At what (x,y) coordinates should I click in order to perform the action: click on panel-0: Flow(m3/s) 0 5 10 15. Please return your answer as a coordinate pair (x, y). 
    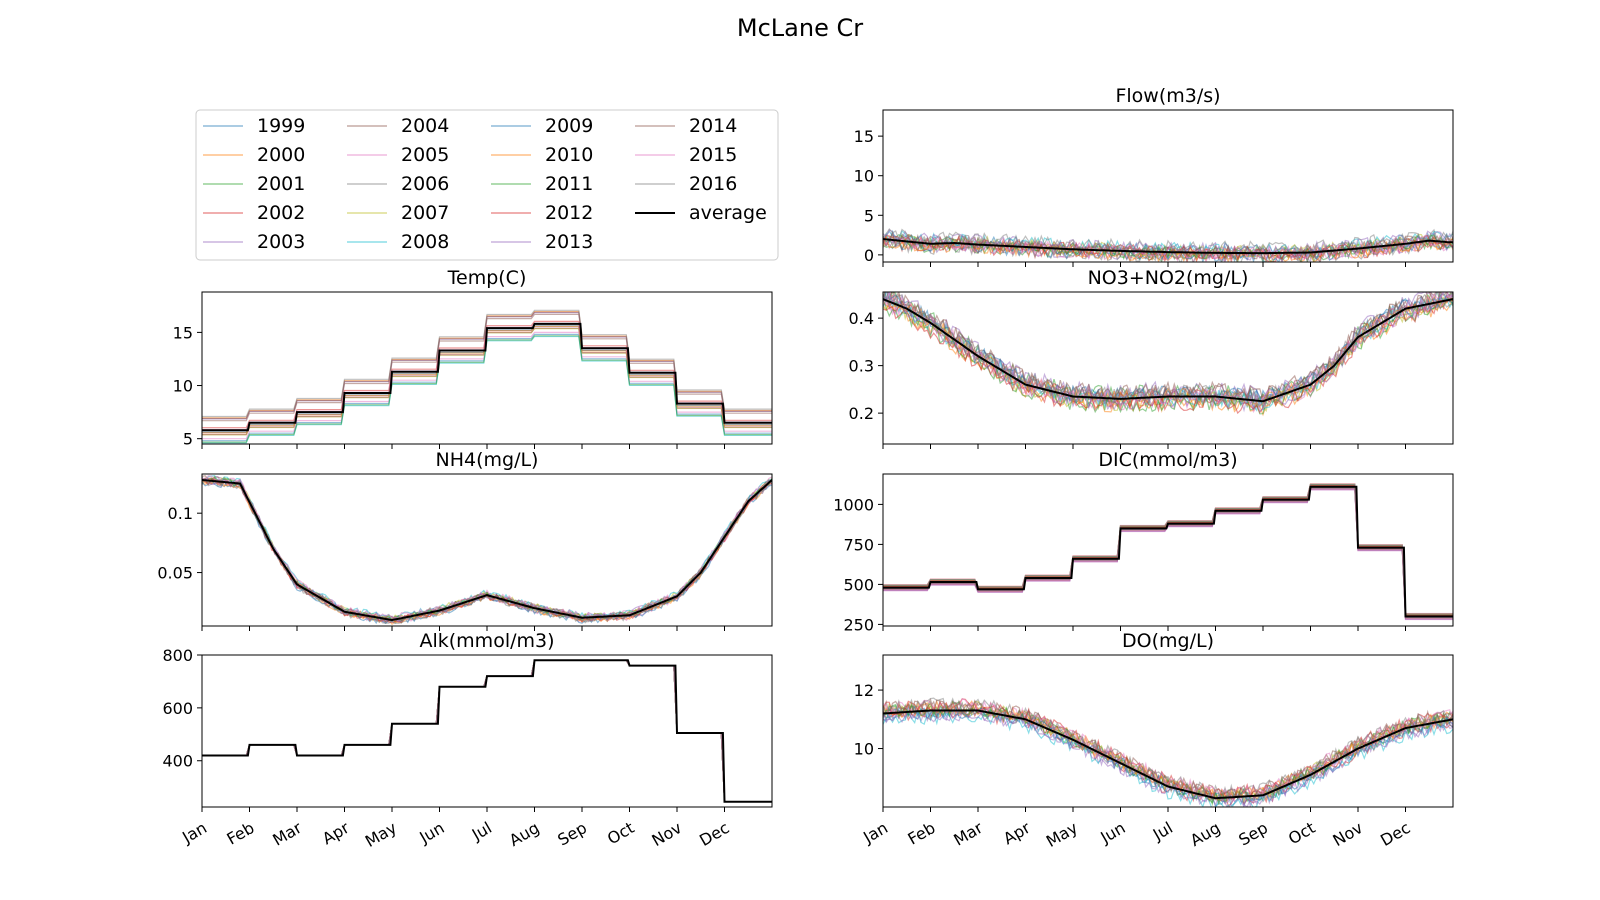
    Looking at the image, I should click on (1154, 176).